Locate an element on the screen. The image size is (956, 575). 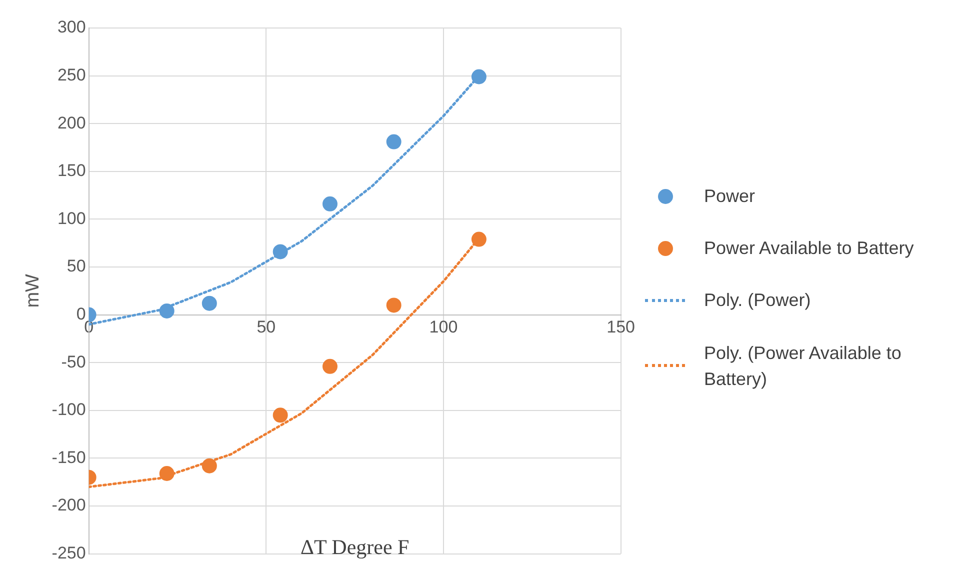
x-tick-label: 150 is located at coordinates (621, 327).